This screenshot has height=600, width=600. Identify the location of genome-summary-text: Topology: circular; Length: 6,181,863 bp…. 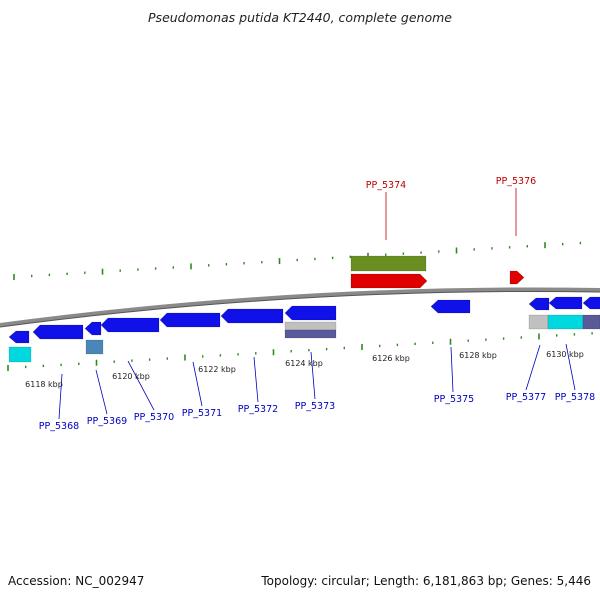
(425, 581).